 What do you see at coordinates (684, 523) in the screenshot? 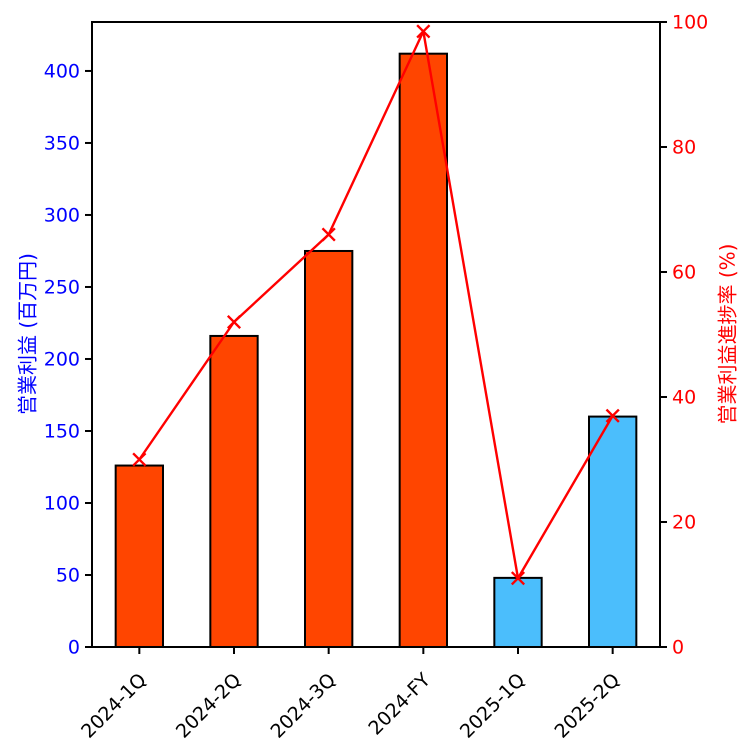
I see `right-axis-tick-label: 20` at bounding box center [684, 523].